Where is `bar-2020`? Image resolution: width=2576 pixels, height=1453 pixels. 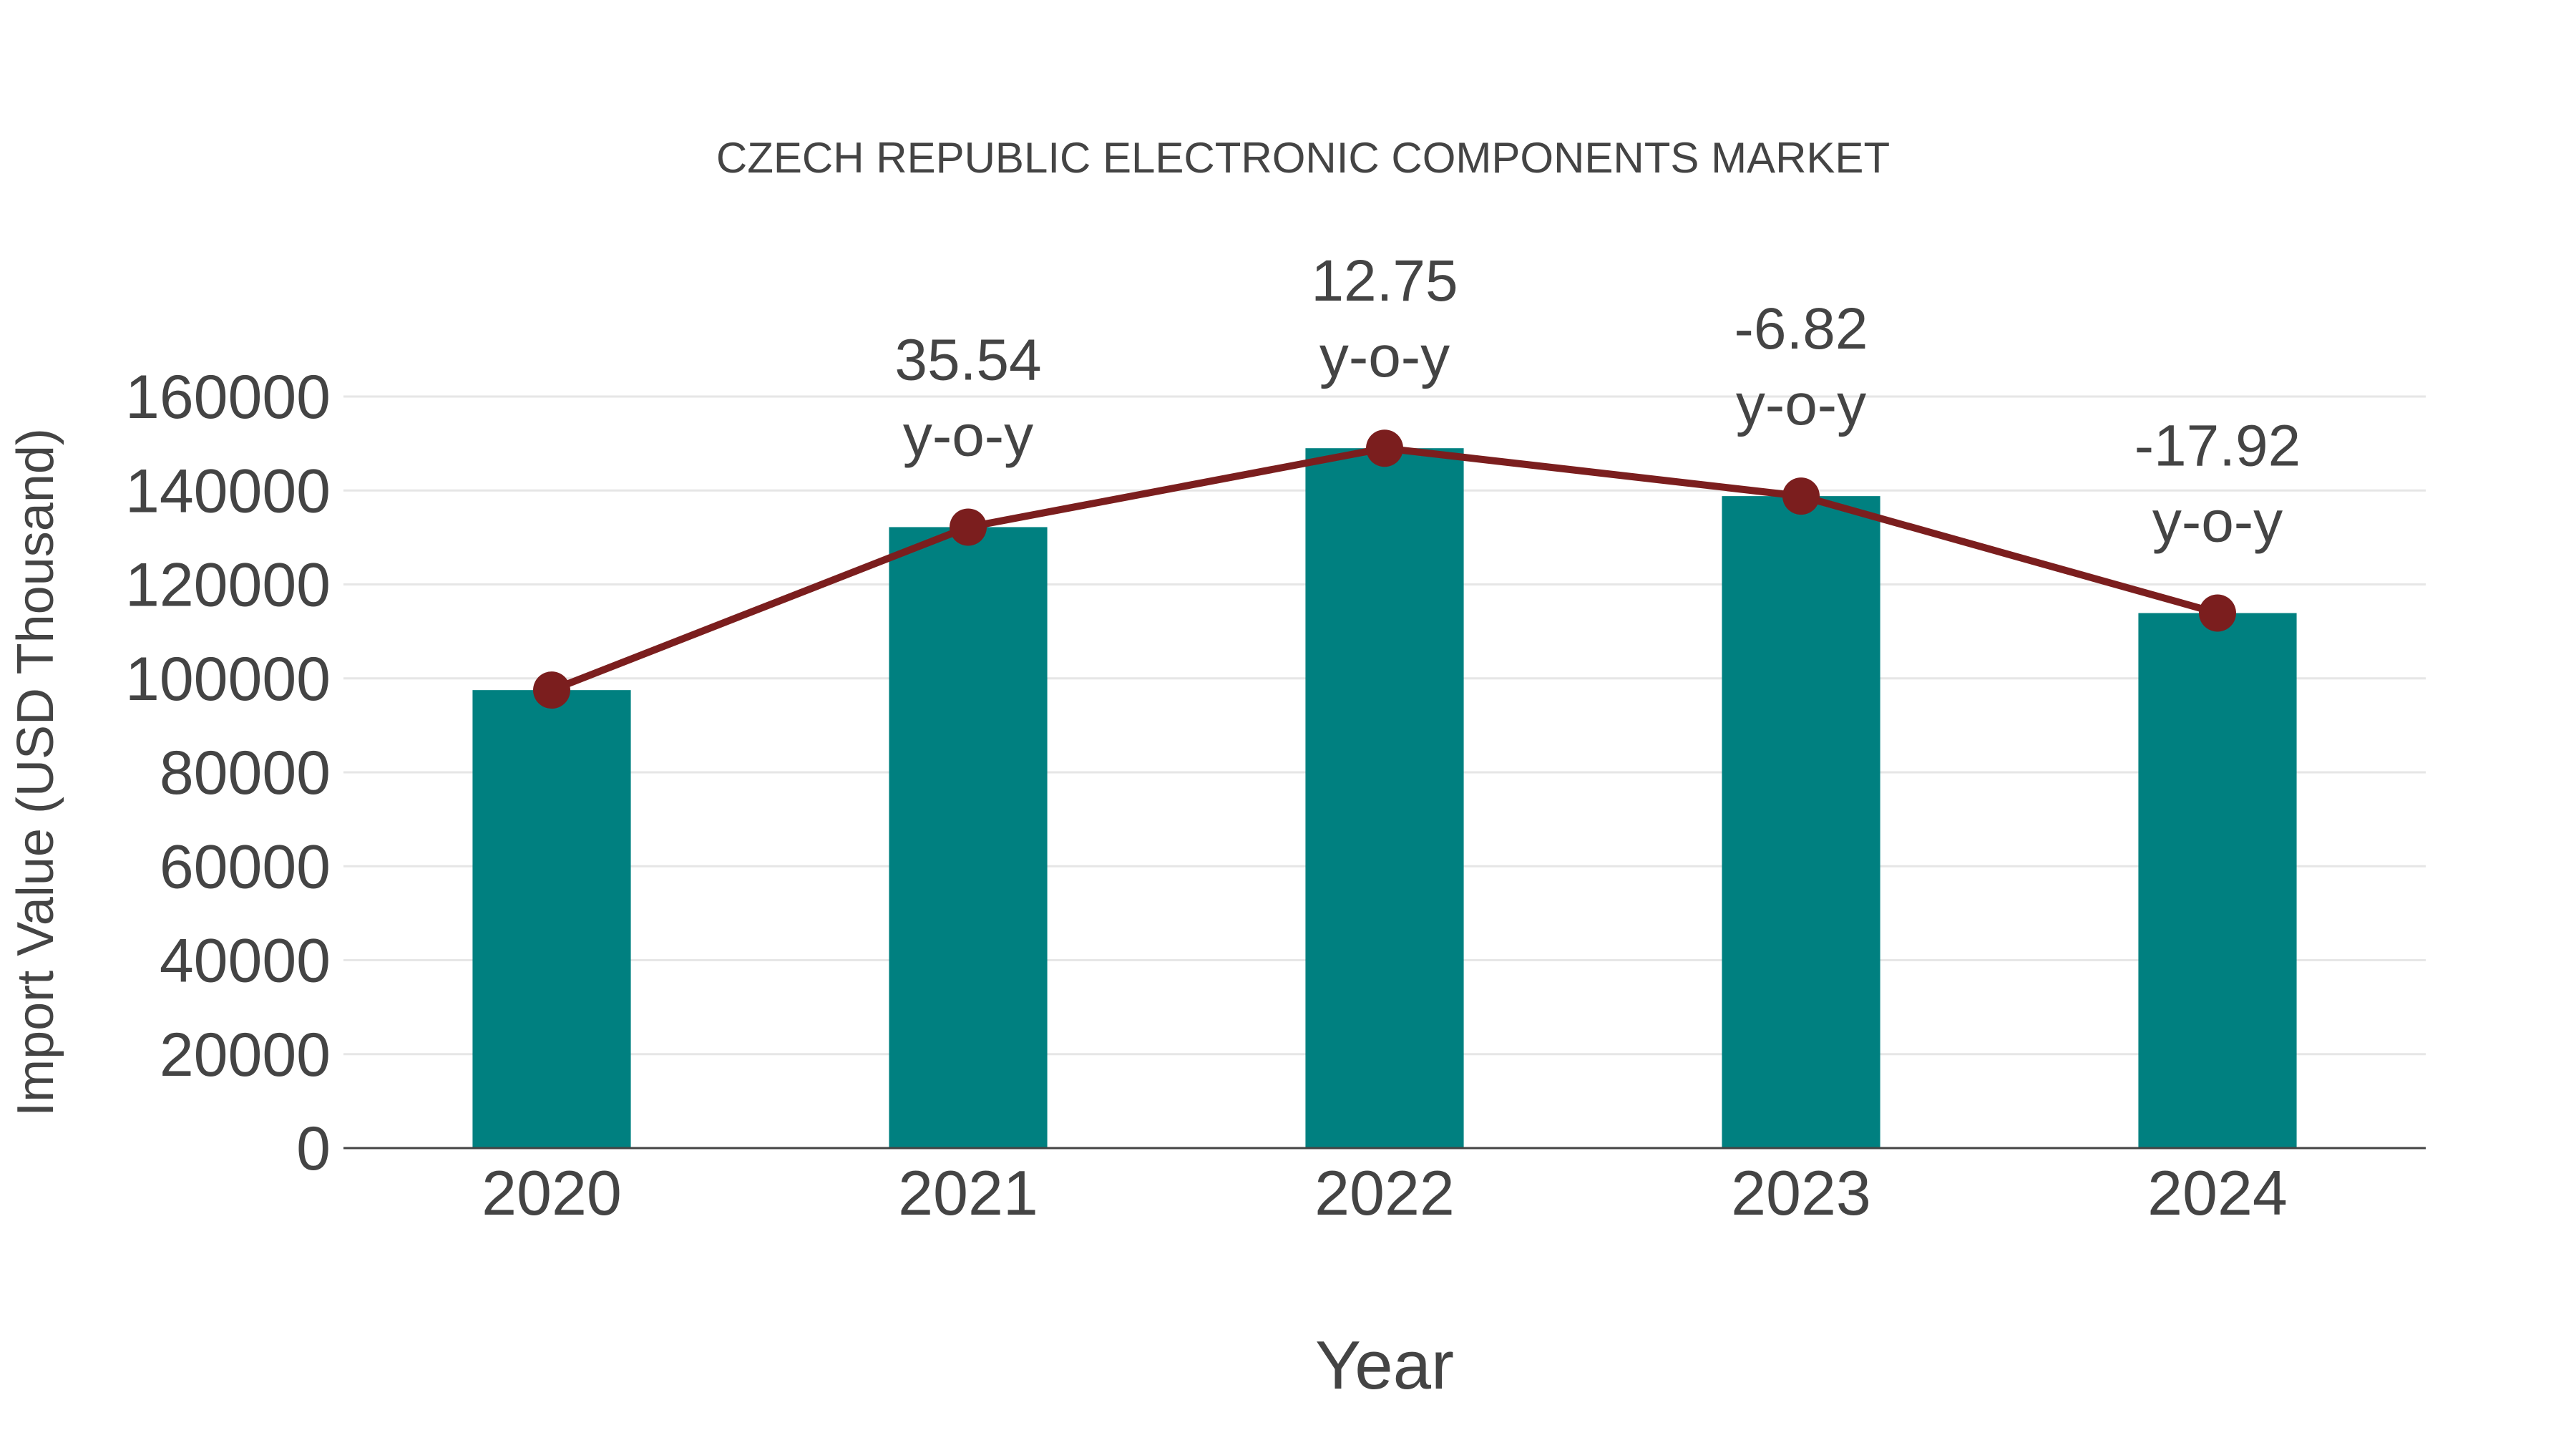
bar-2020 is located at coordinates (551, 919).